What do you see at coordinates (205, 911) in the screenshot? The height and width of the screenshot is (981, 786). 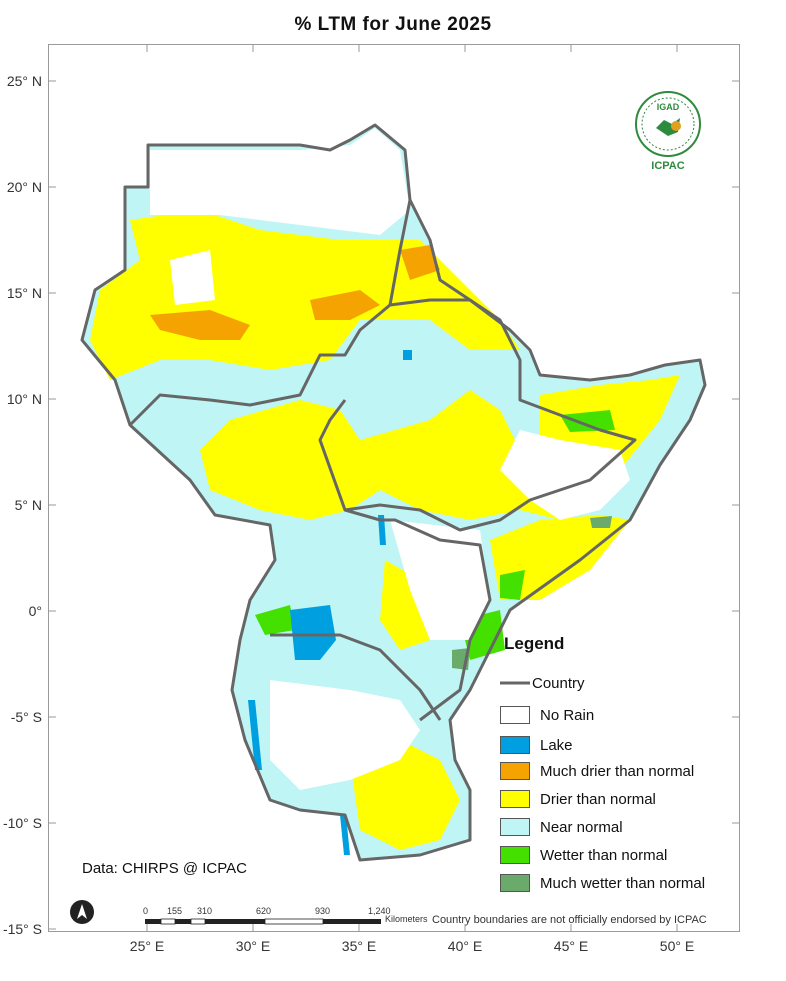 I see `scale-tick: 310` at bounding box center [205, 911].